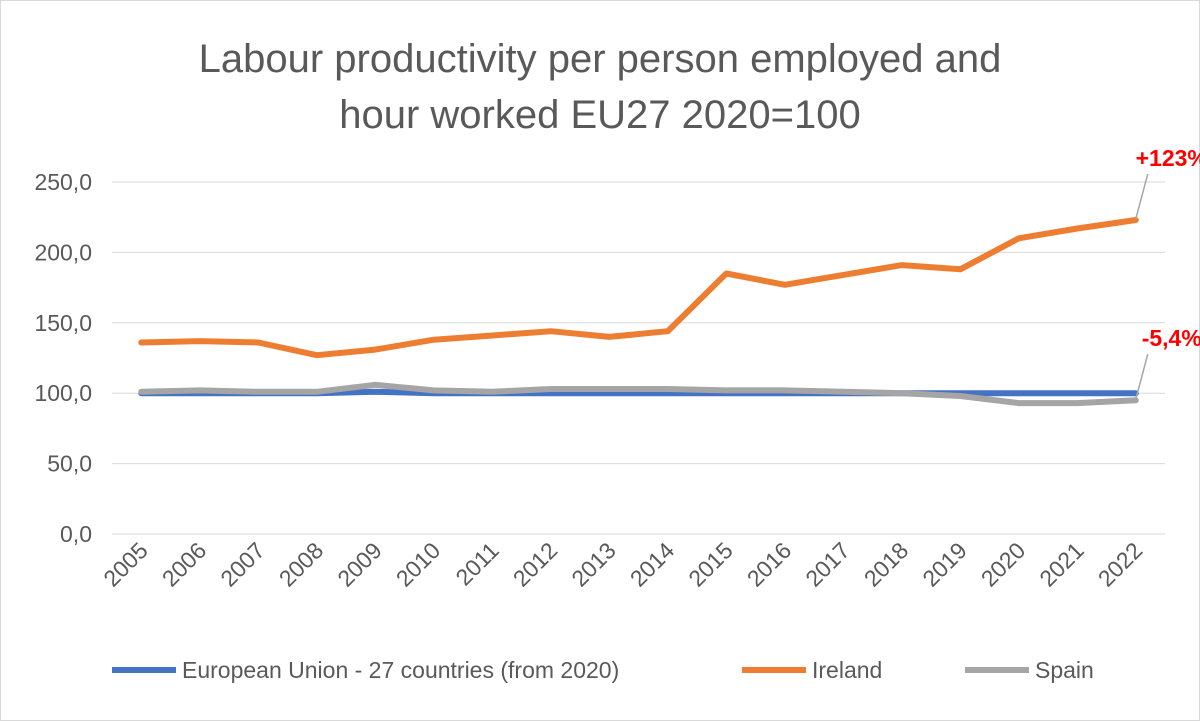  I want to click on annotation-label-ireland: +123%, so click(1168, 158).